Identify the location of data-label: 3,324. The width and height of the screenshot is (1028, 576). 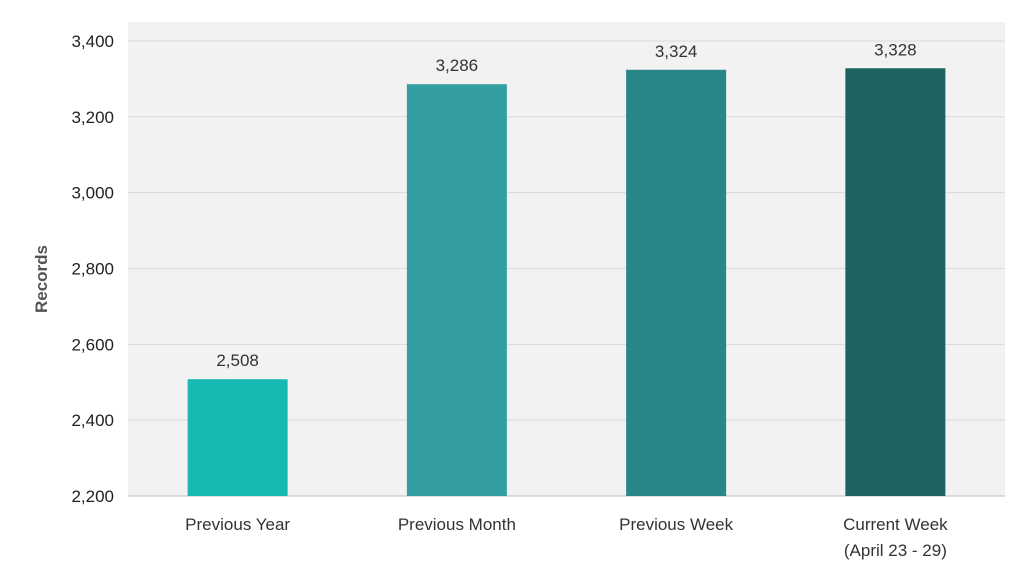
(676, 51).